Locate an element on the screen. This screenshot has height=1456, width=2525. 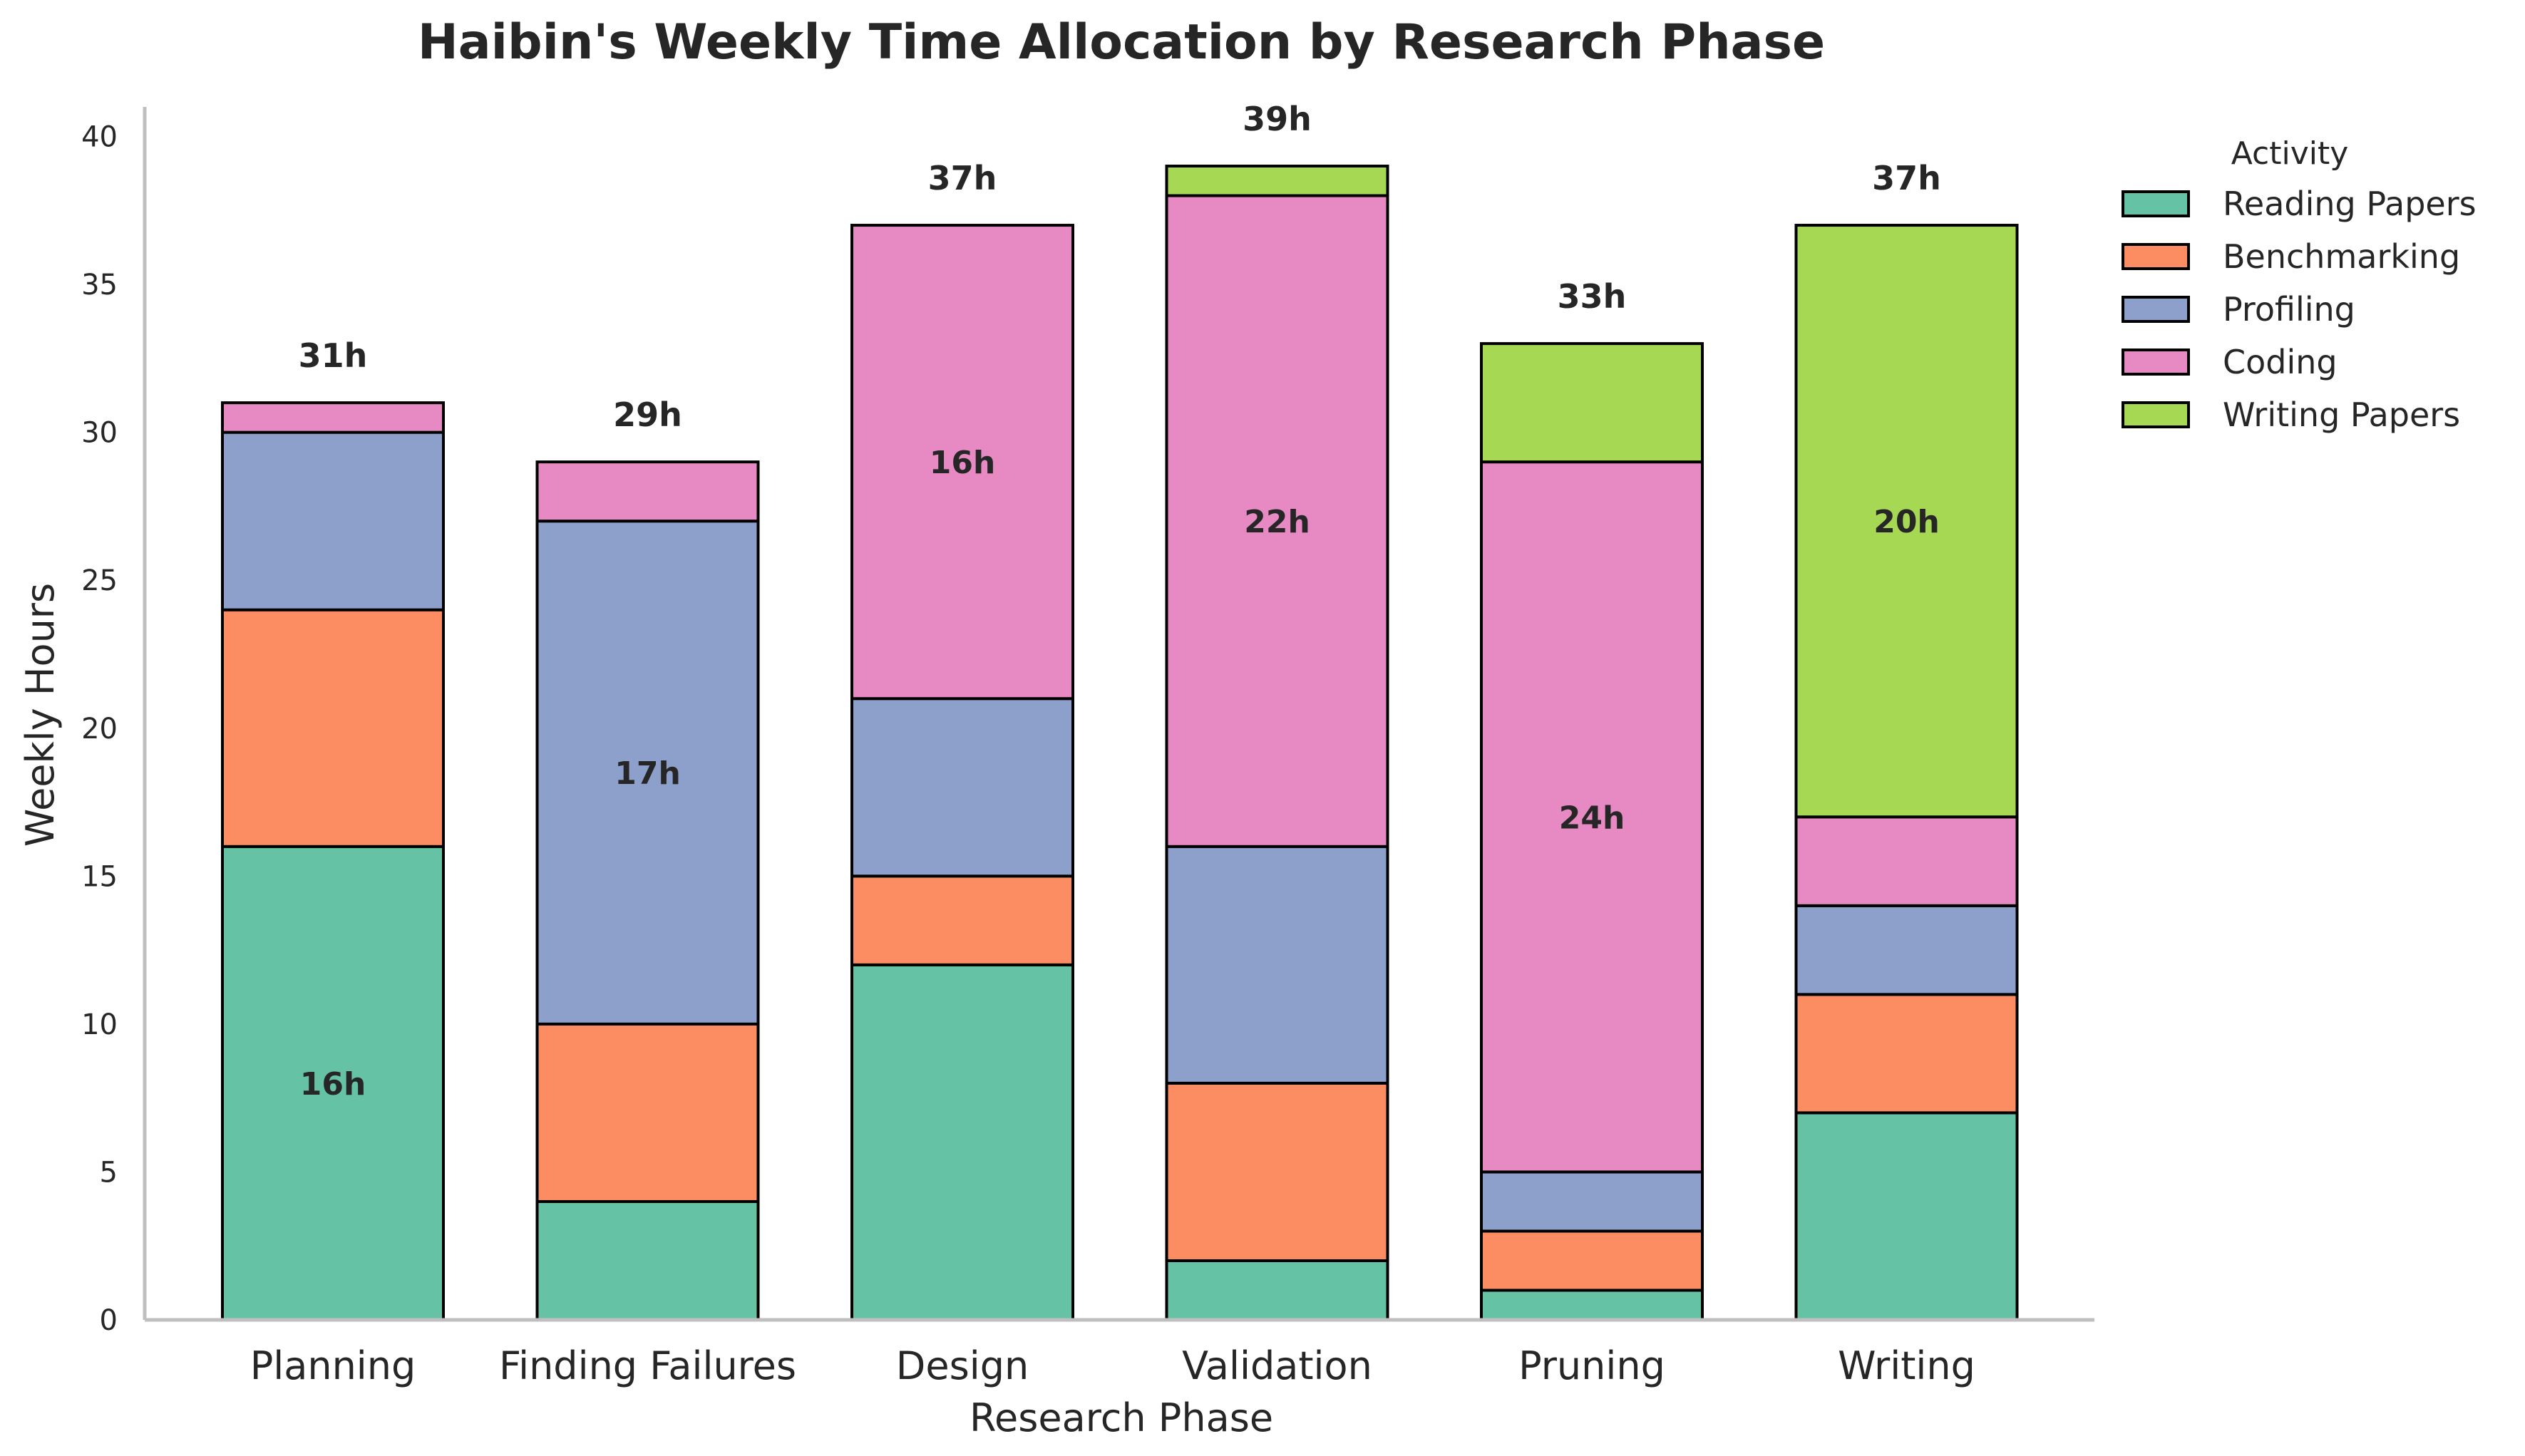
segment-label: 17h is located at coordinates (647, 773).